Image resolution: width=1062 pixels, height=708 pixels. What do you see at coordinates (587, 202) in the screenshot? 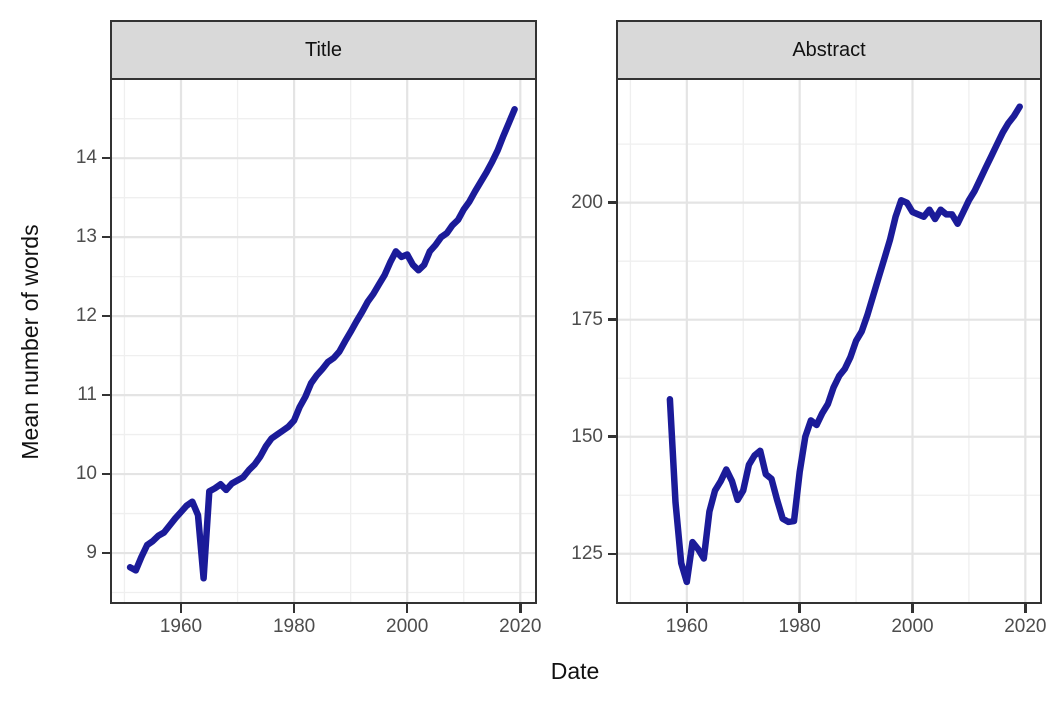
I see `y-tick-label: 200` at bounding box center [587, 202].